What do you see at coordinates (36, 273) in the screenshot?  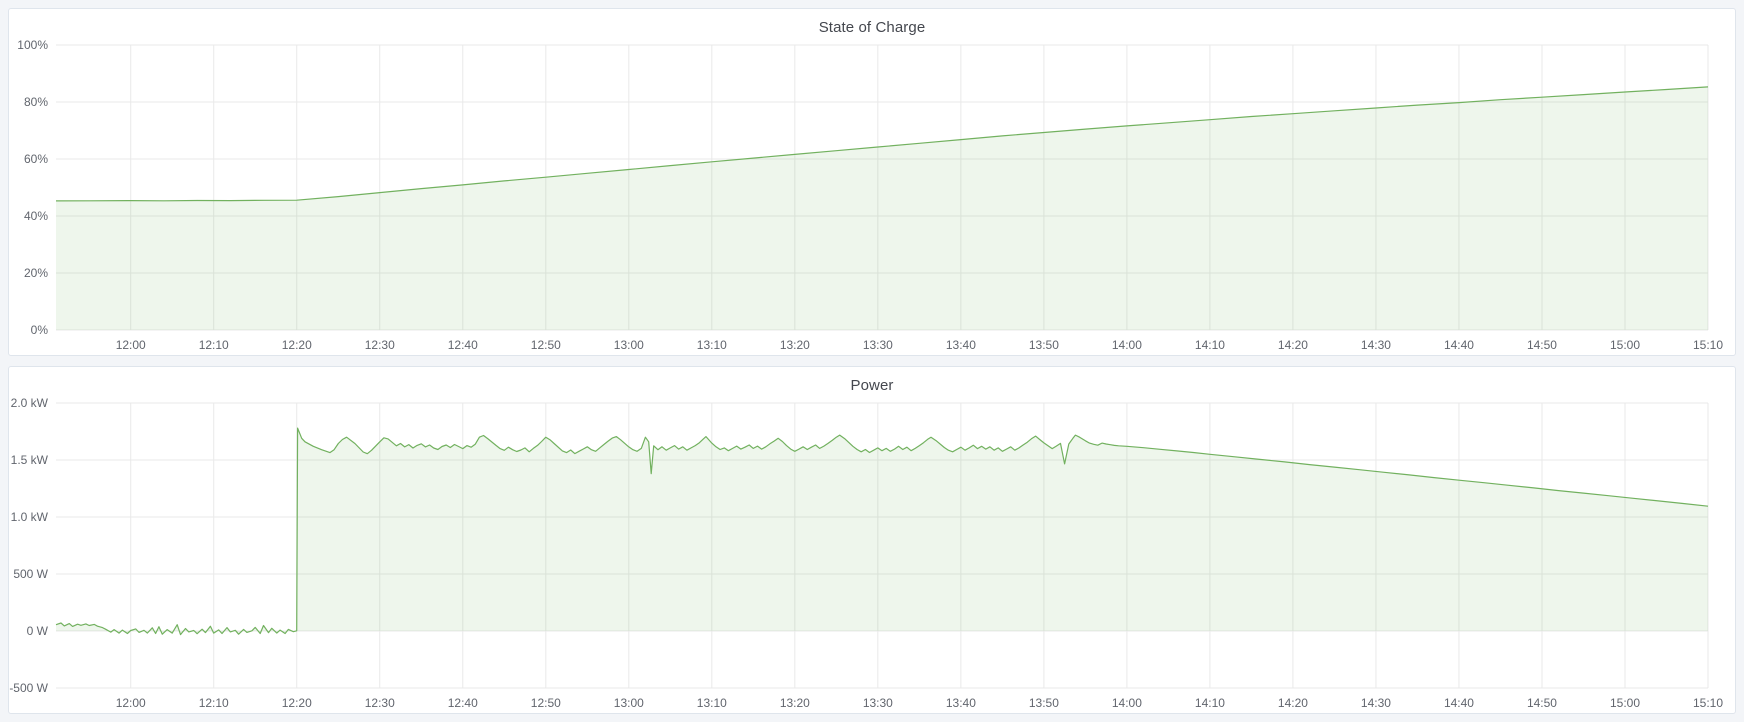 I see `svg-text: 20%` at bounding box center [36, 273].